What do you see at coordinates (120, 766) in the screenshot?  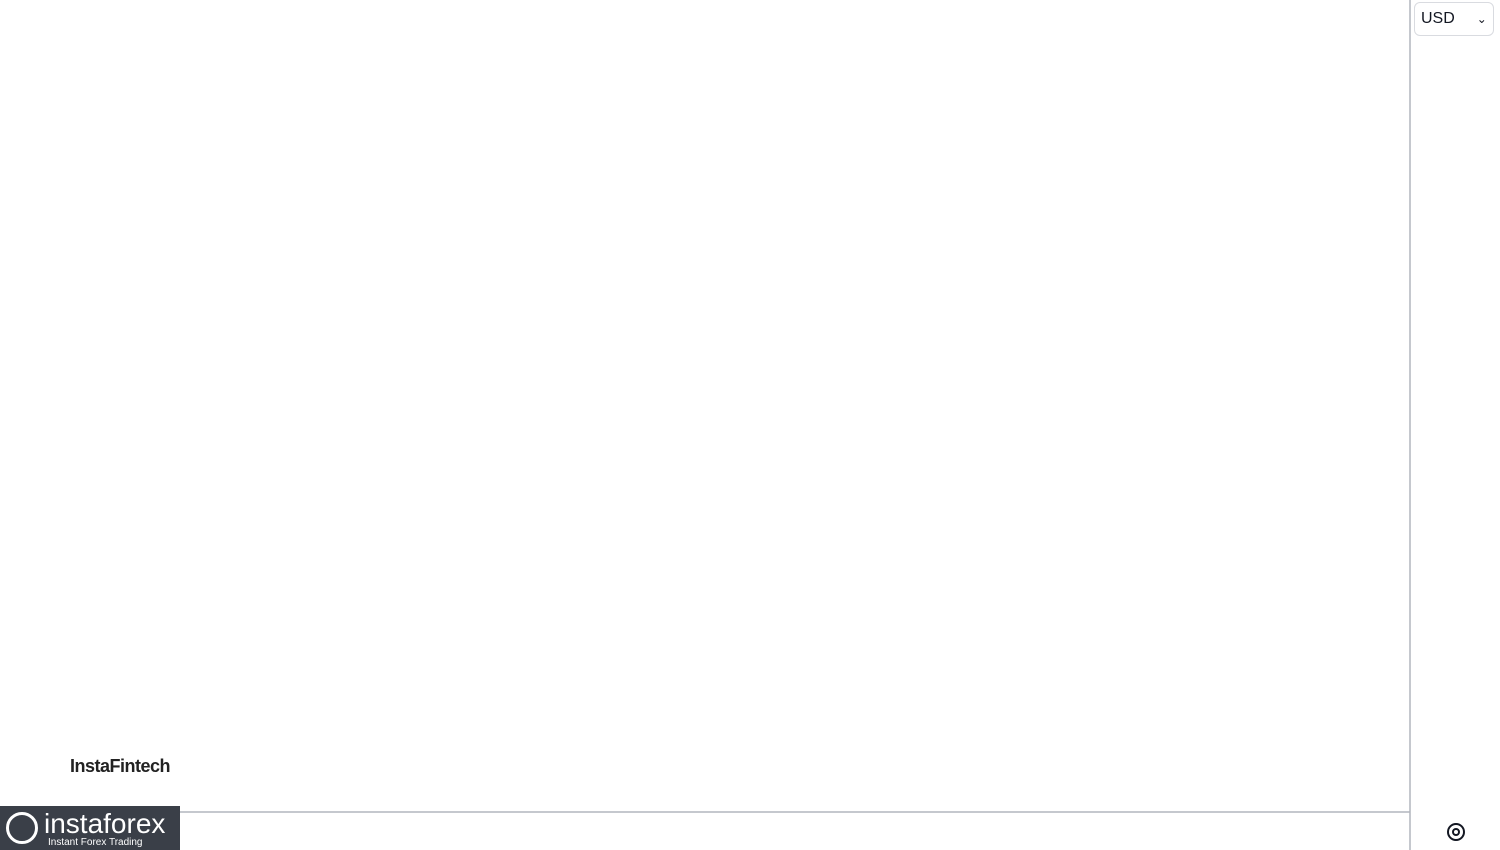 I see `logo-overlay: InstaFintech` at bounding box center [120, 766].